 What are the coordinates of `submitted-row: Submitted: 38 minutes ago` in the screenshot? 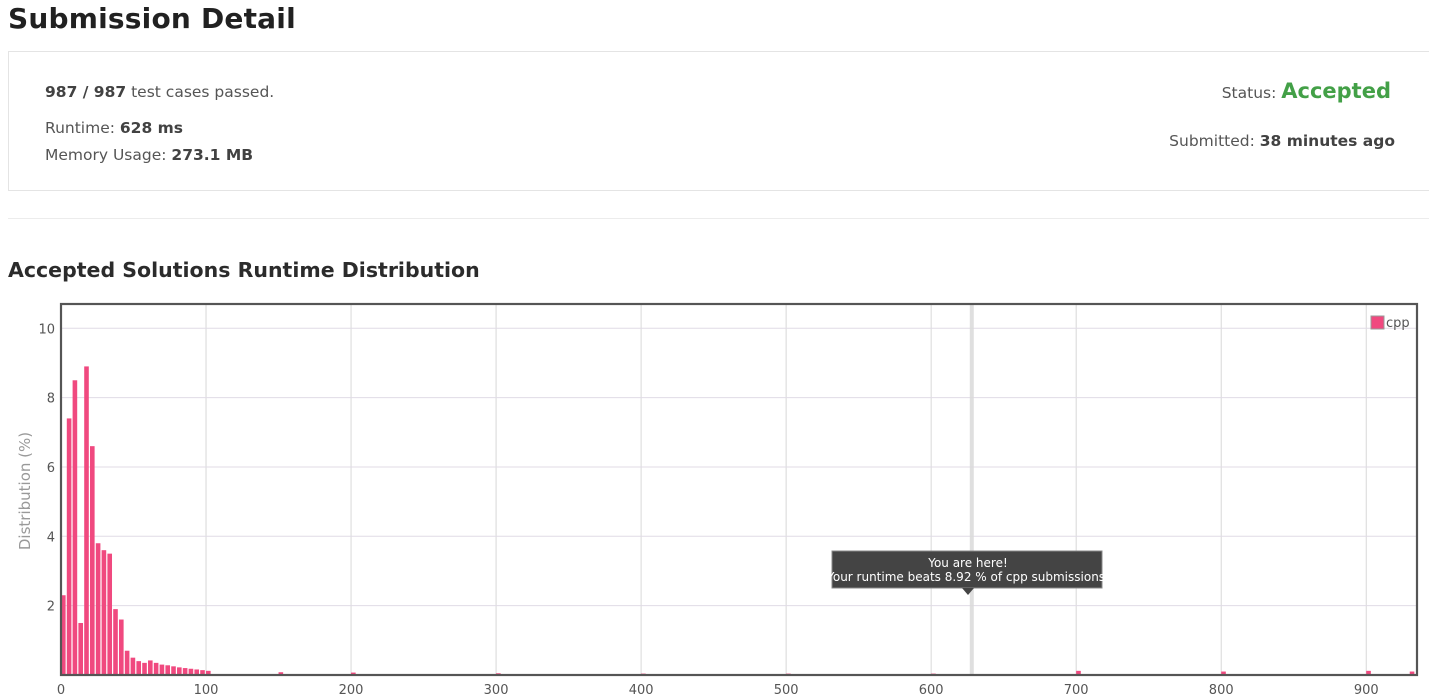 It's located at (1282, 141).